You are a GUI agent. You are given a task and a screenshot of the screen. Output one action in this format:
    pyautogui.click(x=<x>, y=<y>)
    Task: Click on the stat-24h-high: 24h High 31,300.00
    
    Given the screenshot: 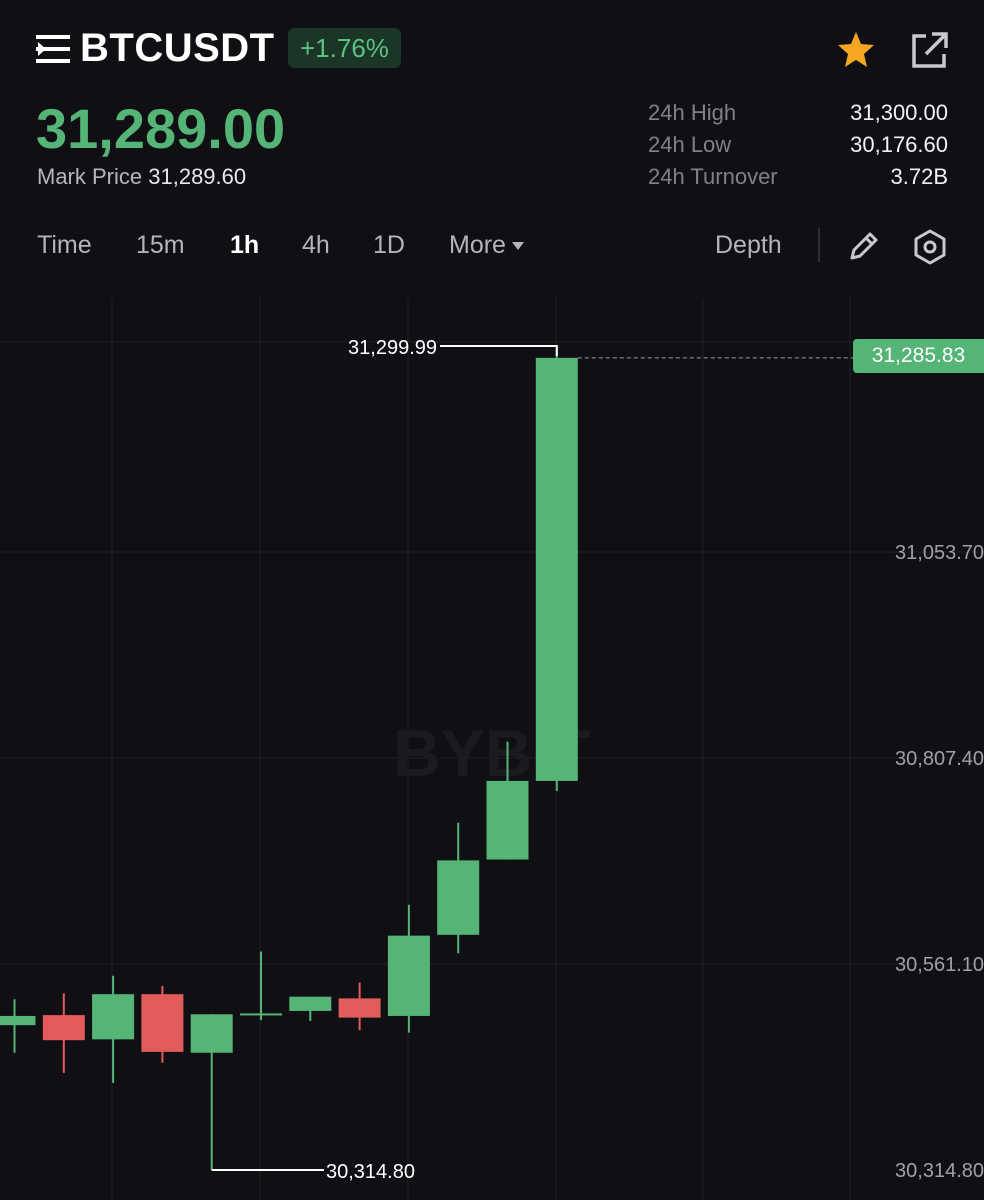 What is the action you would take?
    pyautogui.click(x=798, y=113)
    